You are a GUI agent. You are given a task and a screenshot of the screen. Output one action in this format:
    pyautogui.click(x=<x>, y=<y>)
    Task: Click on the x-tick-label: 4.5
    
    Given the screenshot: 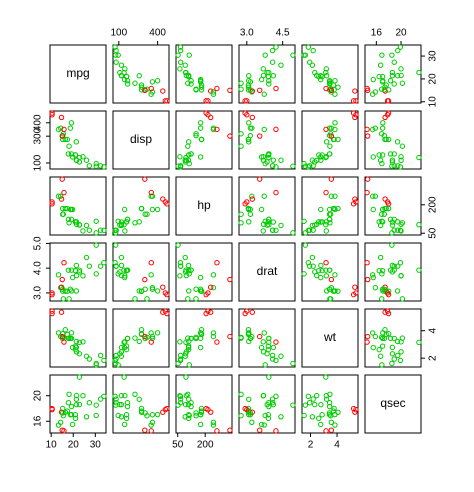 What is the action you would take?
    pyautogui.click(x=283, y=33)
    